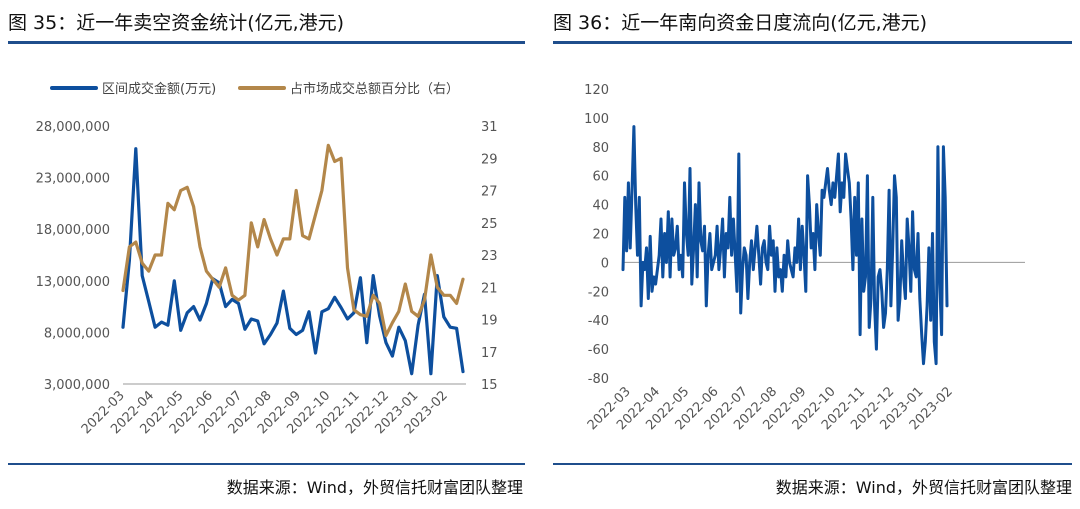  What do you see at coordinates (176, 23) in the screenshot?
I see `chart-title: 图 35：近一年卖空资金统计(亿元,港元)` at bounding box center [176, 23].